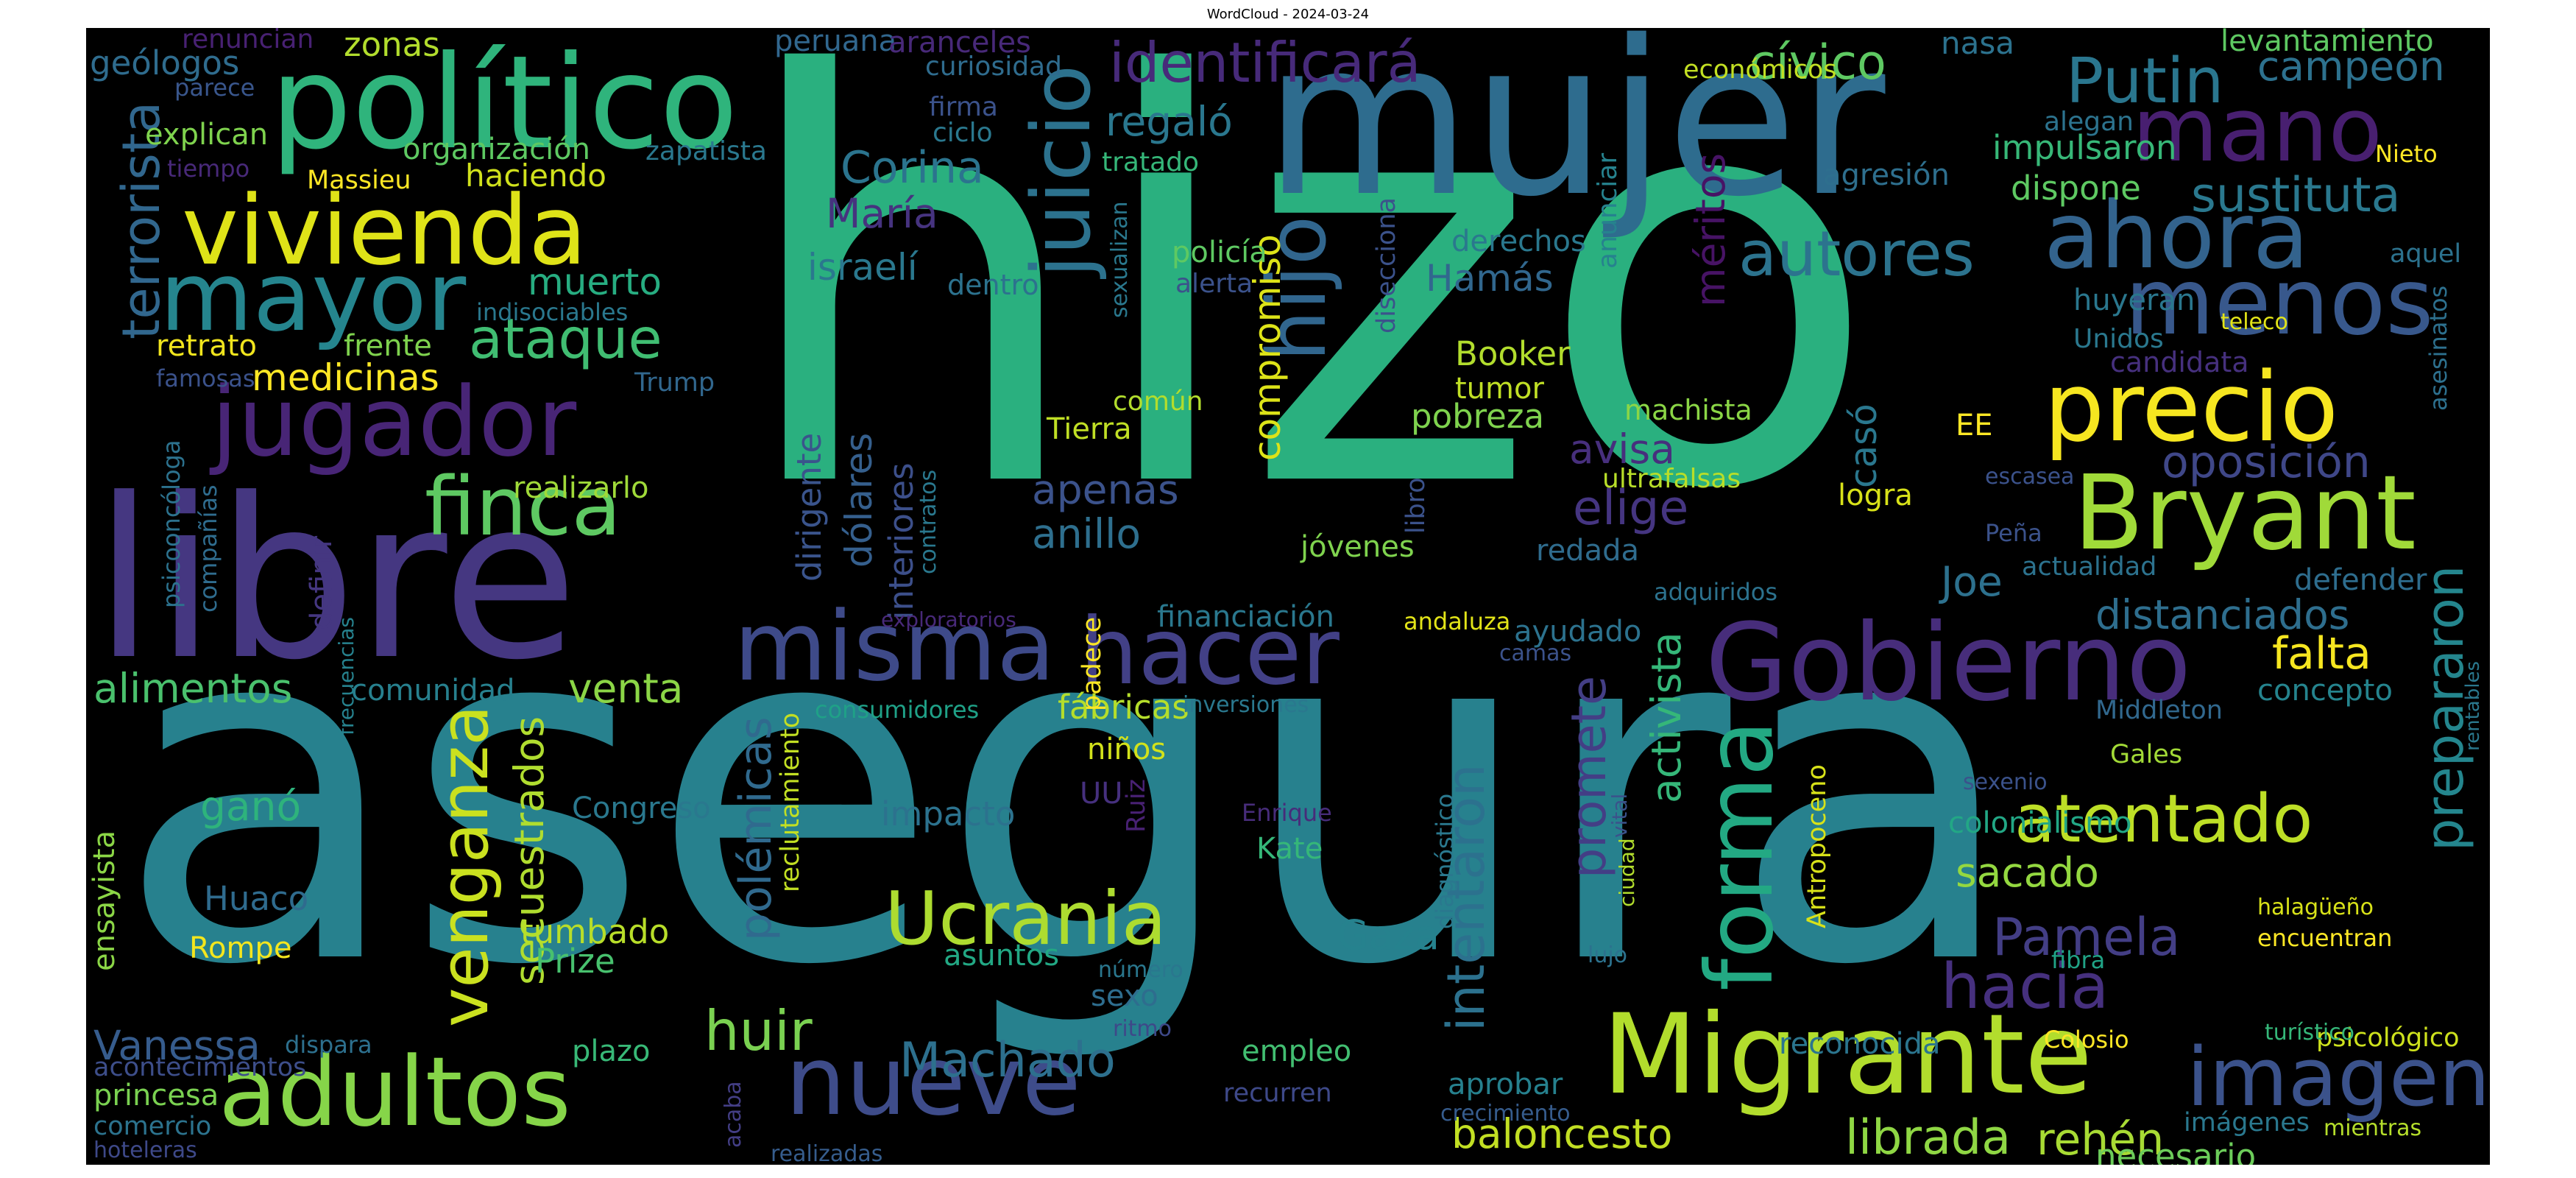 The width and height of the screenshot is (2576, 1178). I want to click on word-crecimiento: crecimiento, so click(1505, 1113).